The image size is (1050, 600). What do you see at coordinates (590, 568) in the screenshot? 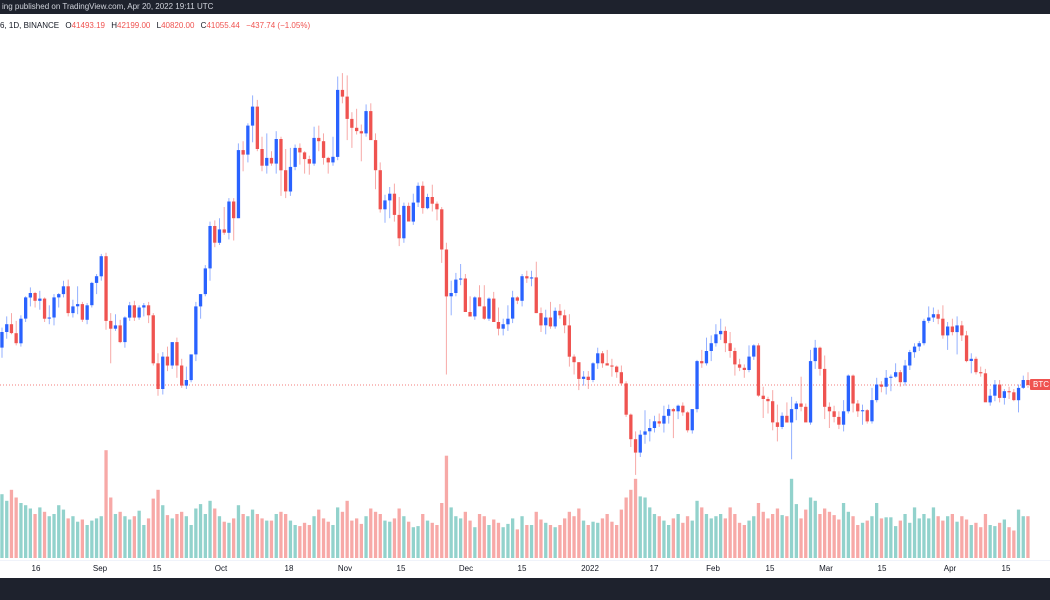
I see `time-axis-tick: 2022` at bounding box center [590, 568].